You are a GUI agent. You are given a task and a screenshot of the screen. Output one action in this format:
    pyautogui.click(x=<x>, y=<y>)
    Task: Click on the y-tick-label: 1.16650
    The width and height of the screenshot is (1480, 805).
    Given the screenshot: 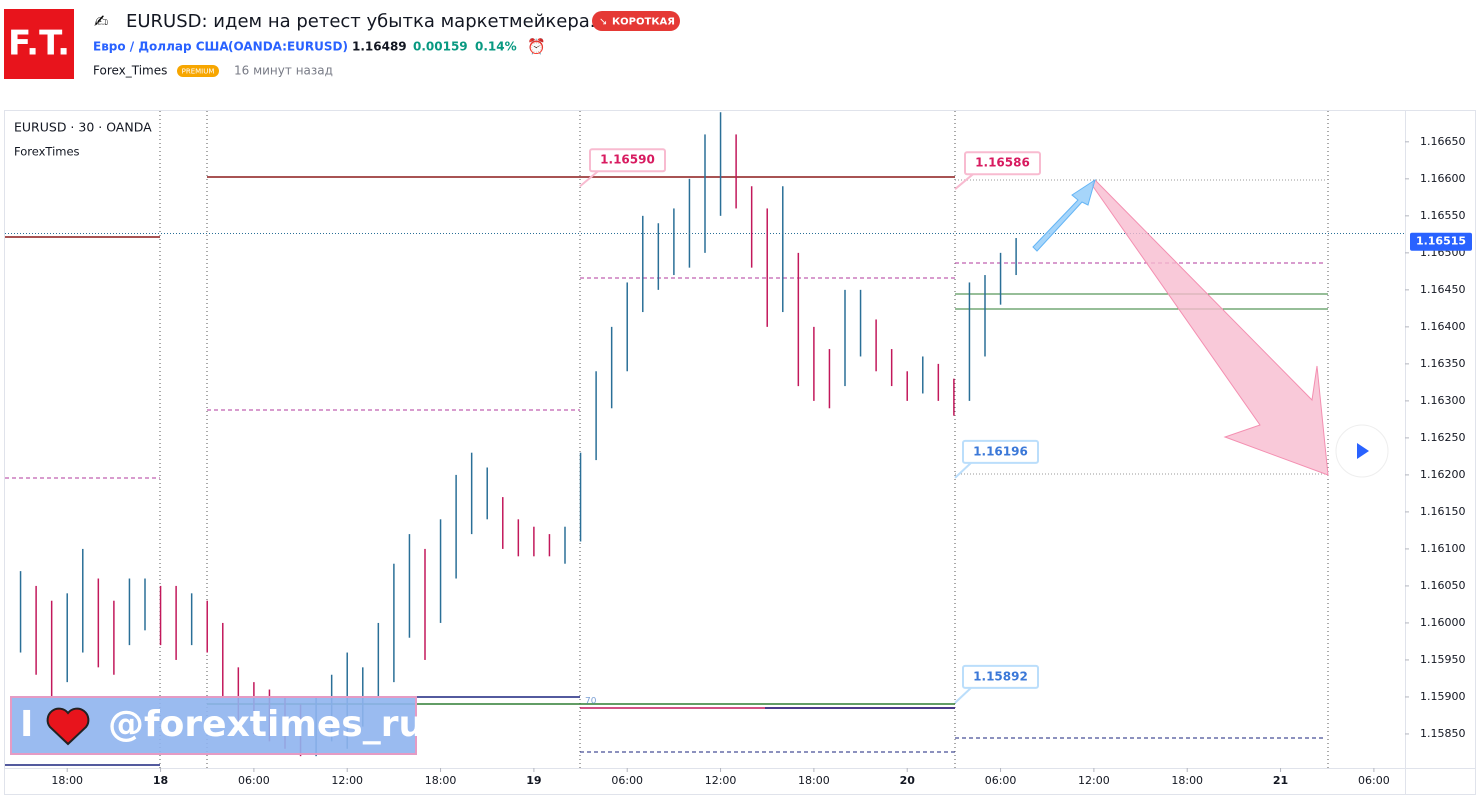 What is the action you would take?
    pyautogui.click(x=1443, y=141)
    